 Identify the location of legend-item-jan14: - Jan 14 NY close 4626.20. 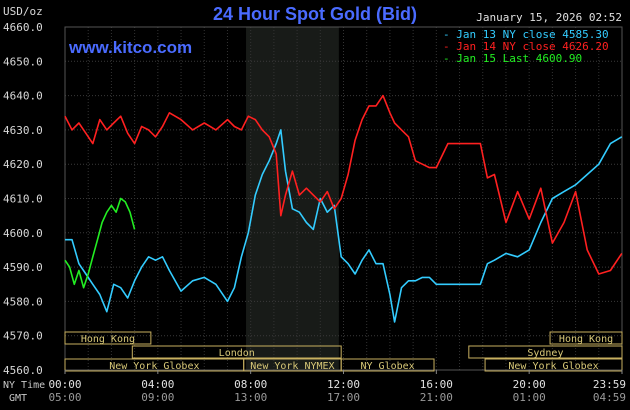
(526, 46).